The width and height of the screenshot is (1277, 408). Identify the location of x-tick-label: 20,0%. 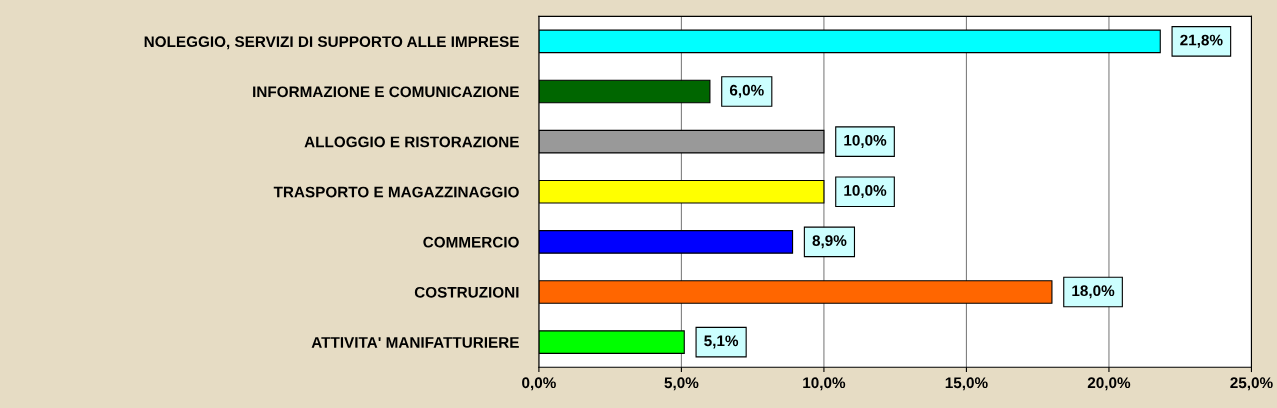
(1109, 384).